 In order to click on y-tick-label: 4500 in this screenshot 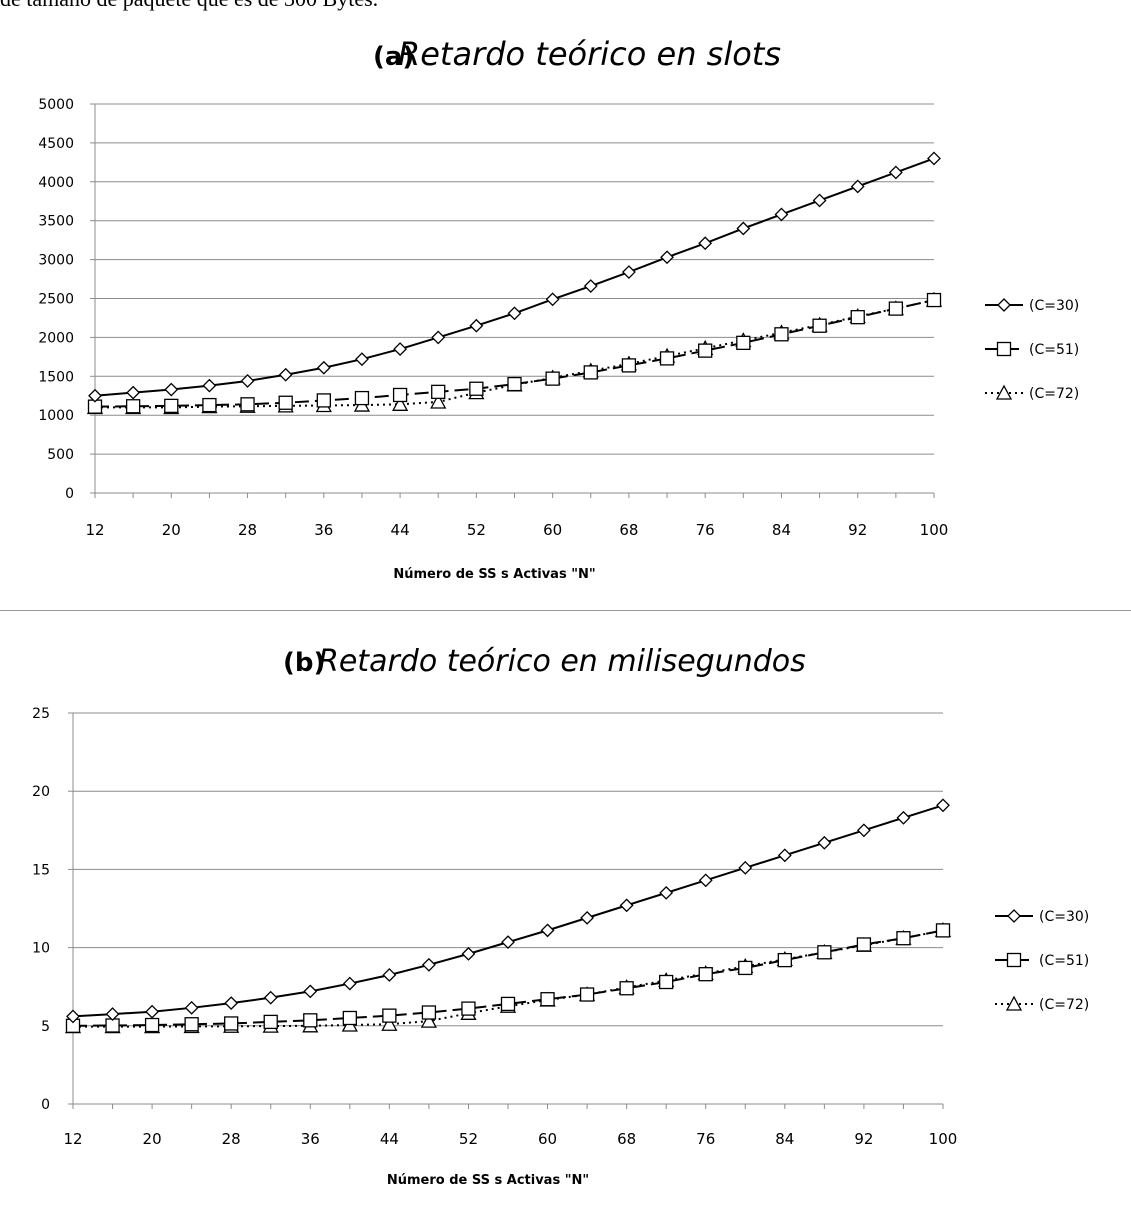, I will do `click(56, 144)`.